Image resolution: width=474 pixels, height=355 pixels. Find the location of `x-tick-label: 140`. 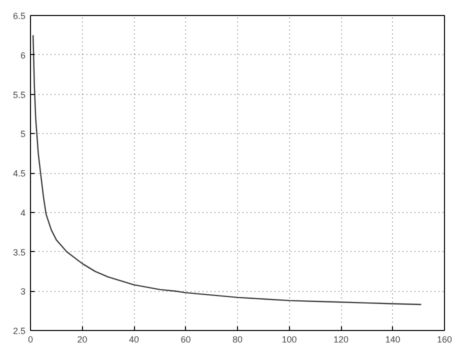

x-tick-label: 140 is located at coordinates (392, 339).